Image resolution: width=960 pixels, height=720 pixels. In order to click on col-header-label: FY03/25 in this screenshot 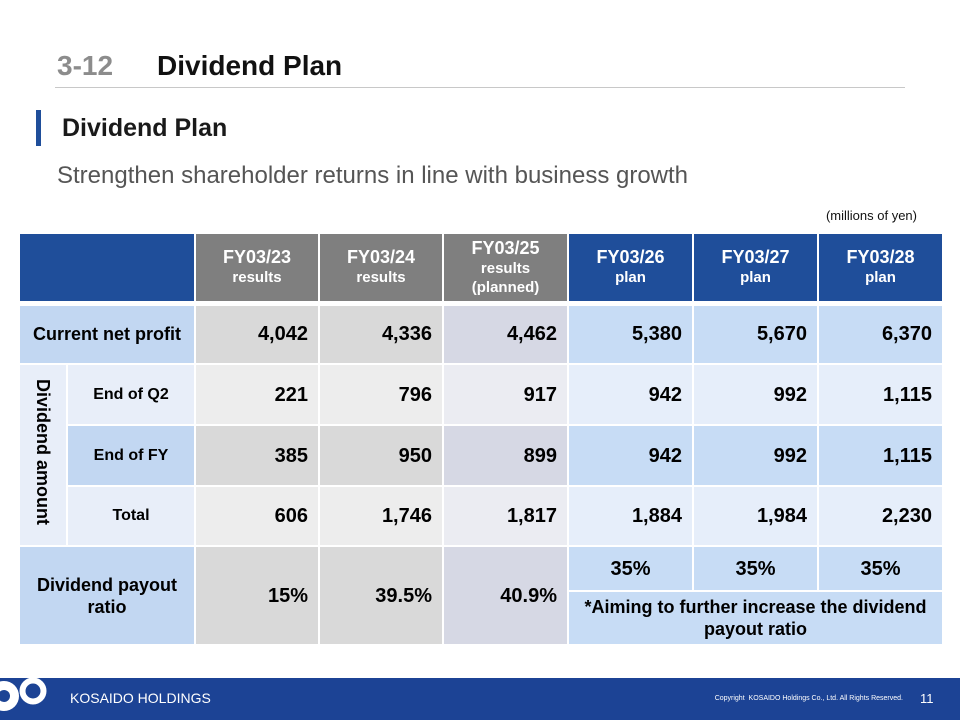, I will do `click(505, 247)`.